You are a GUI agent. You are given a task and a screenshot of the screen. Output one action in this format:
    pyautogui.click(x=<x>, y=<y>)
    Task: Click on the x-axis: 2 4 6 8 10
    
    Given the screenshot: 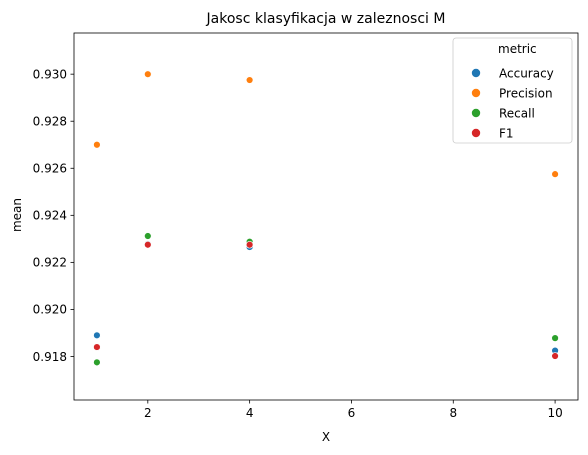 What is the action you would take?
    pyautogui.click(x=353, y=410)
    